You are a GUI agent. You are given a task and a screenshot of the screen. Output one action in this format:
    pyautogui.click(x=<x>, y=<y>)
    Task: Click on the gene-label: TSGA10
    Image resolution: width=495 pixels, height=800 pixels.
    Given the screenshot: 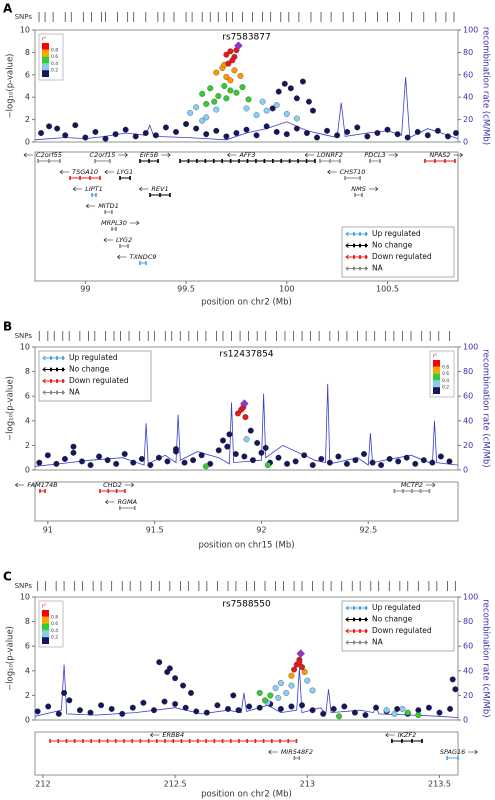 What is the action you would take?
    pyautogui.click(x=85, y=172)
    